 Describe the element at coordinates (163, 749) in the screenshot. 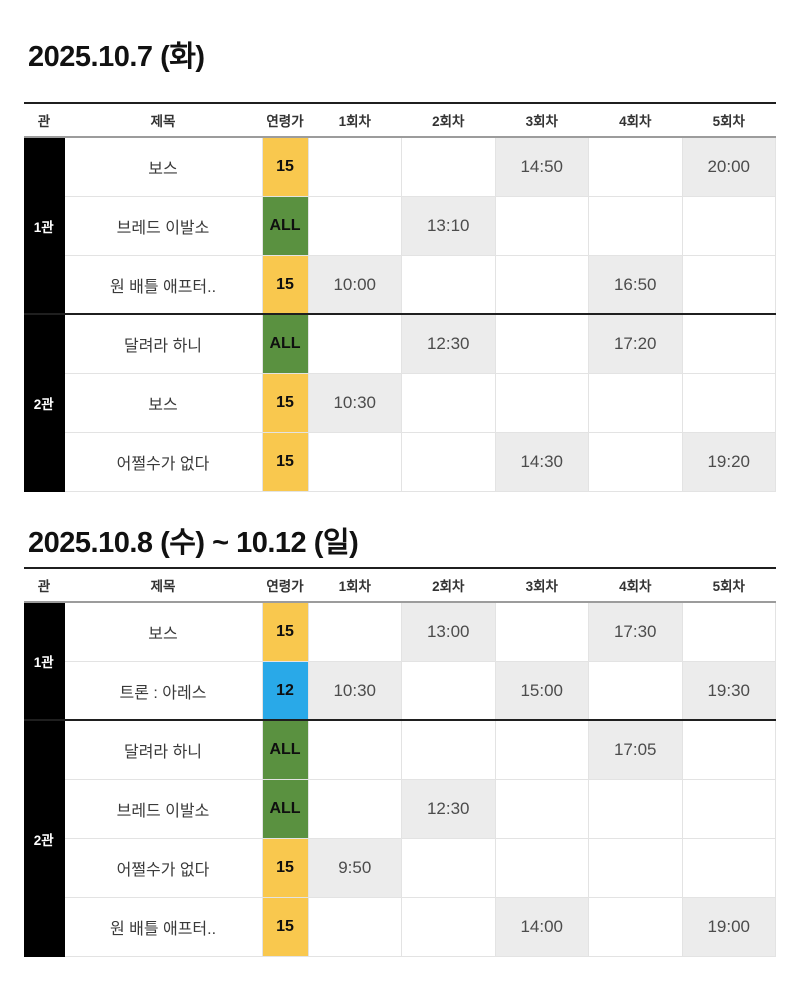

I see `movie-title-cell: 달려라 하니` at that location.